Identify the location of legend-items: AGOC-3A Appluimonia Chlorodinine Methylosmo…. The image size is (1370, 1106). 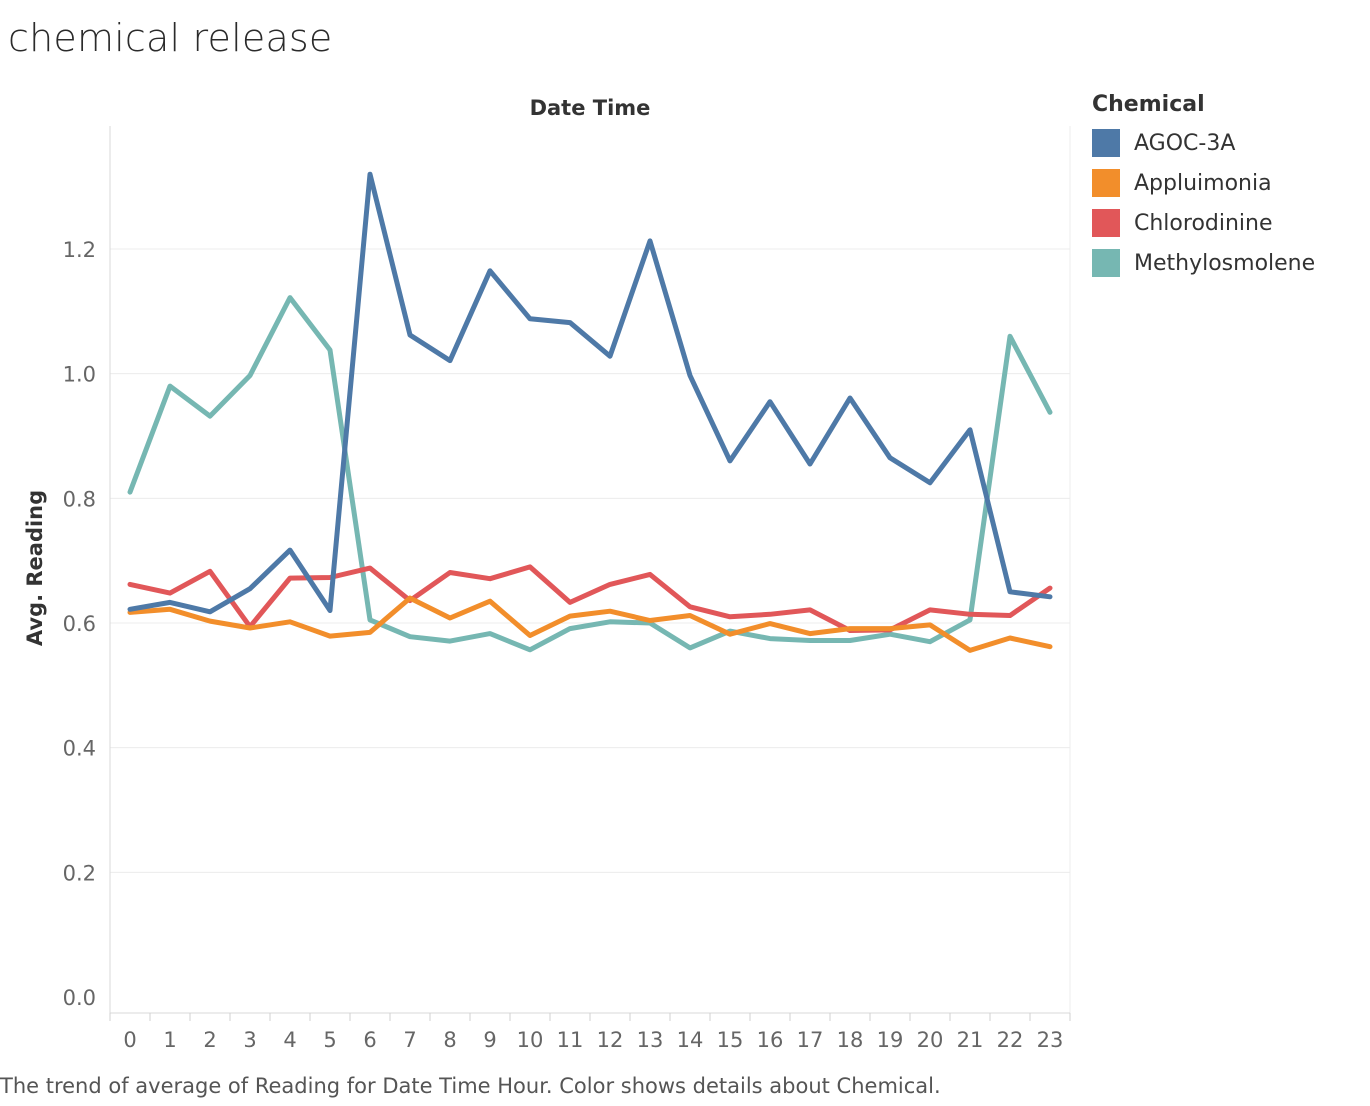
(1203, 203).